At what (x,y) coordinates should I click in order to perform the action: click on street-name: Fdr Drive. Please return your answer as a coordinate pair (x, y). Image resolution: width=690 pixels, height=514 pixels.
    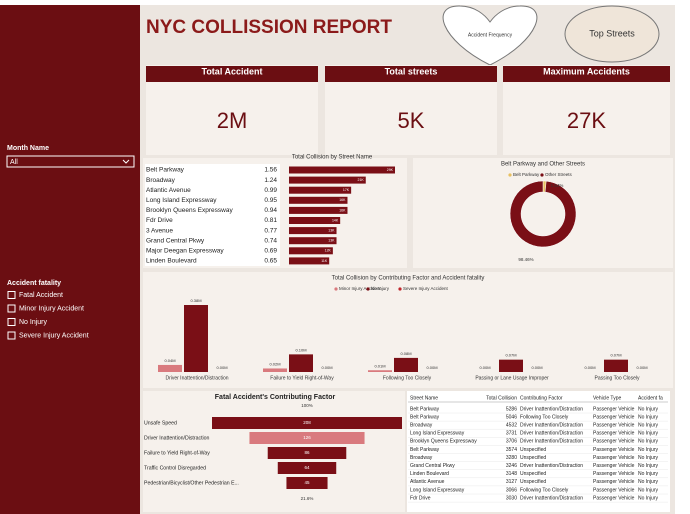
    Looking at the image, I should click on (159, 220).